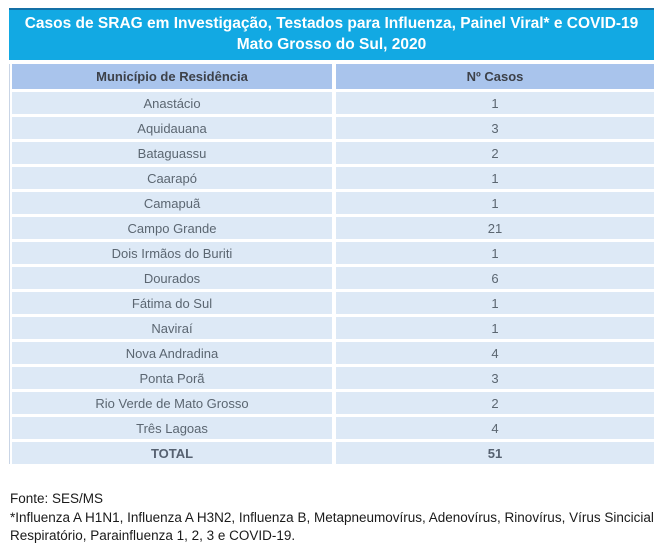  What do you see at coordinates (333, 178) in the screenshot?
I see `table-row: Caarapó 1` at bounding box center [333, 178].